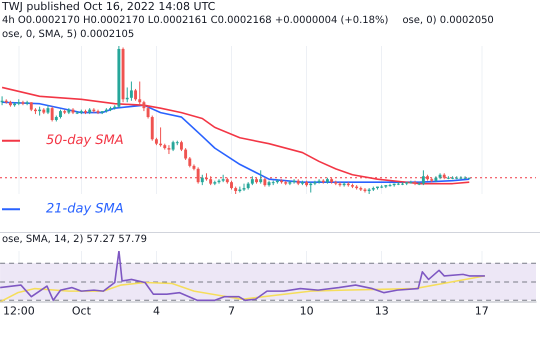  What do you see at coordinates (481, 311) in the screenshot?
I see `x-tick-label: 17` at bounding box center [481, 311].